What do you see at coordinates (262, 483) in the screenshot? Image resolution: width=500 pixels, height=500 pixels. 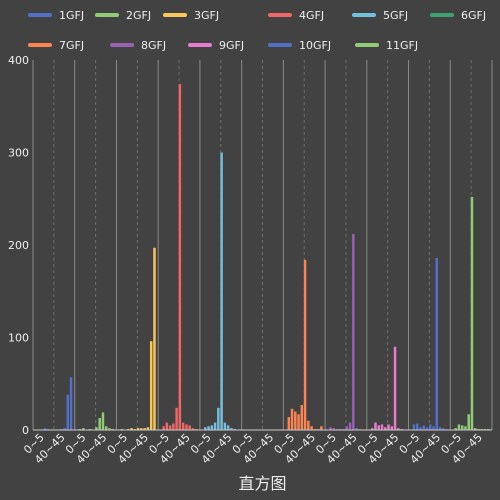 I see `x-axis-title: 直方图` at bounding box center [262, 483].